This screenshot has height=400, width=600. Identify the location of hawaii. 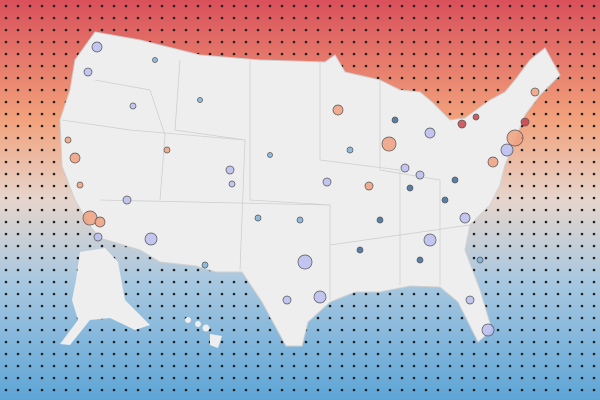
(203, 332).